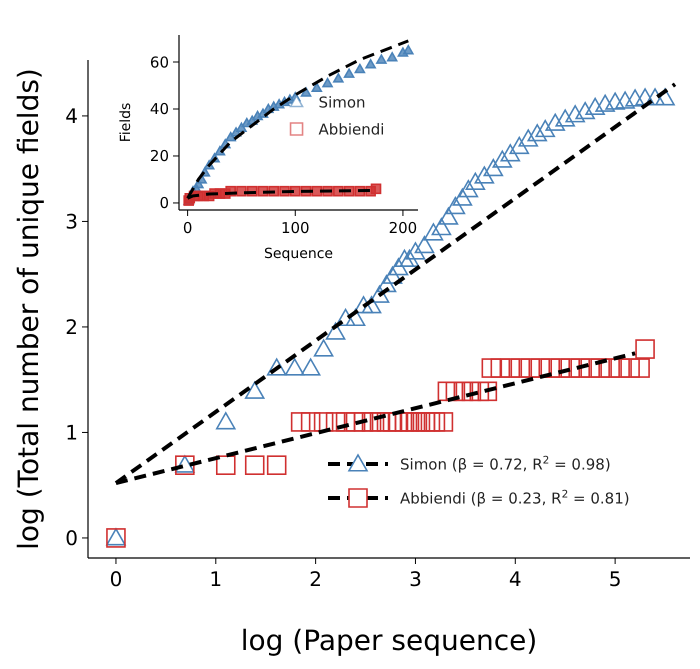 This screenshot has height=669, width=700. I want to click on legend-label: Simon (β = 0.72, R$^{2}$ = 0.98), so click(505, 464).